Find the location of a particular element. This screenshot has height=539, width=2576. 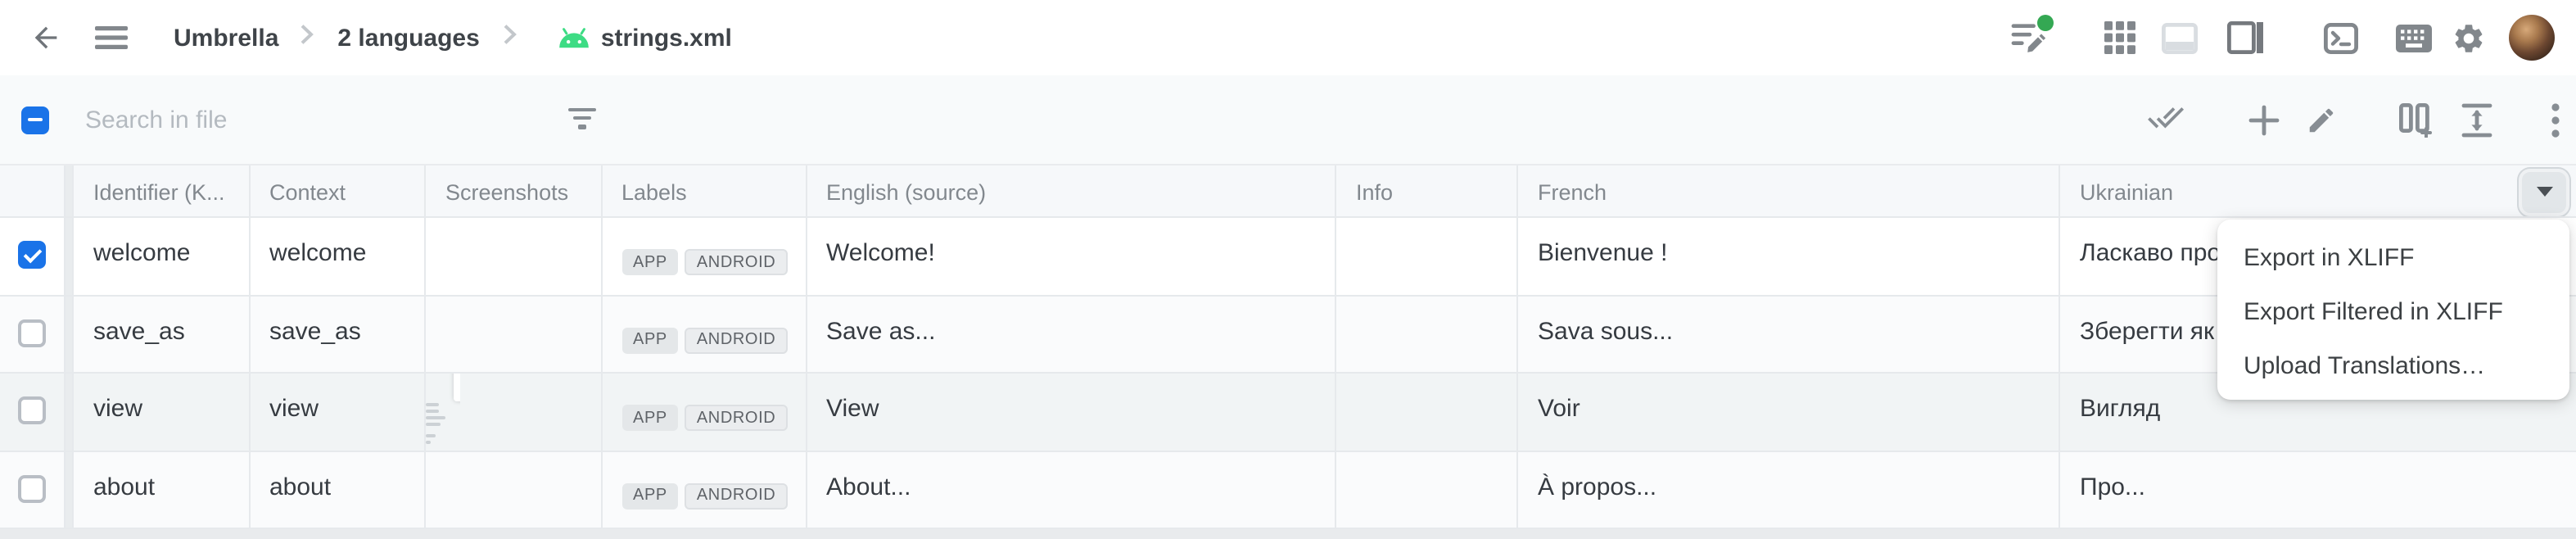

identifier-cell: view is located at coordinates (162, 412).